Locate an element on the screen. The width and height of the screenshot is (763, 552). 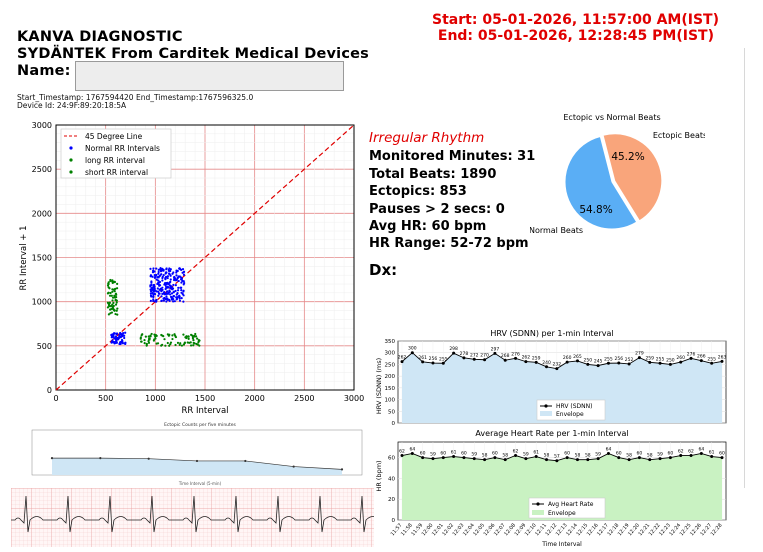
hr-xlabel: Time Interval is located at coordinates (561, 544).